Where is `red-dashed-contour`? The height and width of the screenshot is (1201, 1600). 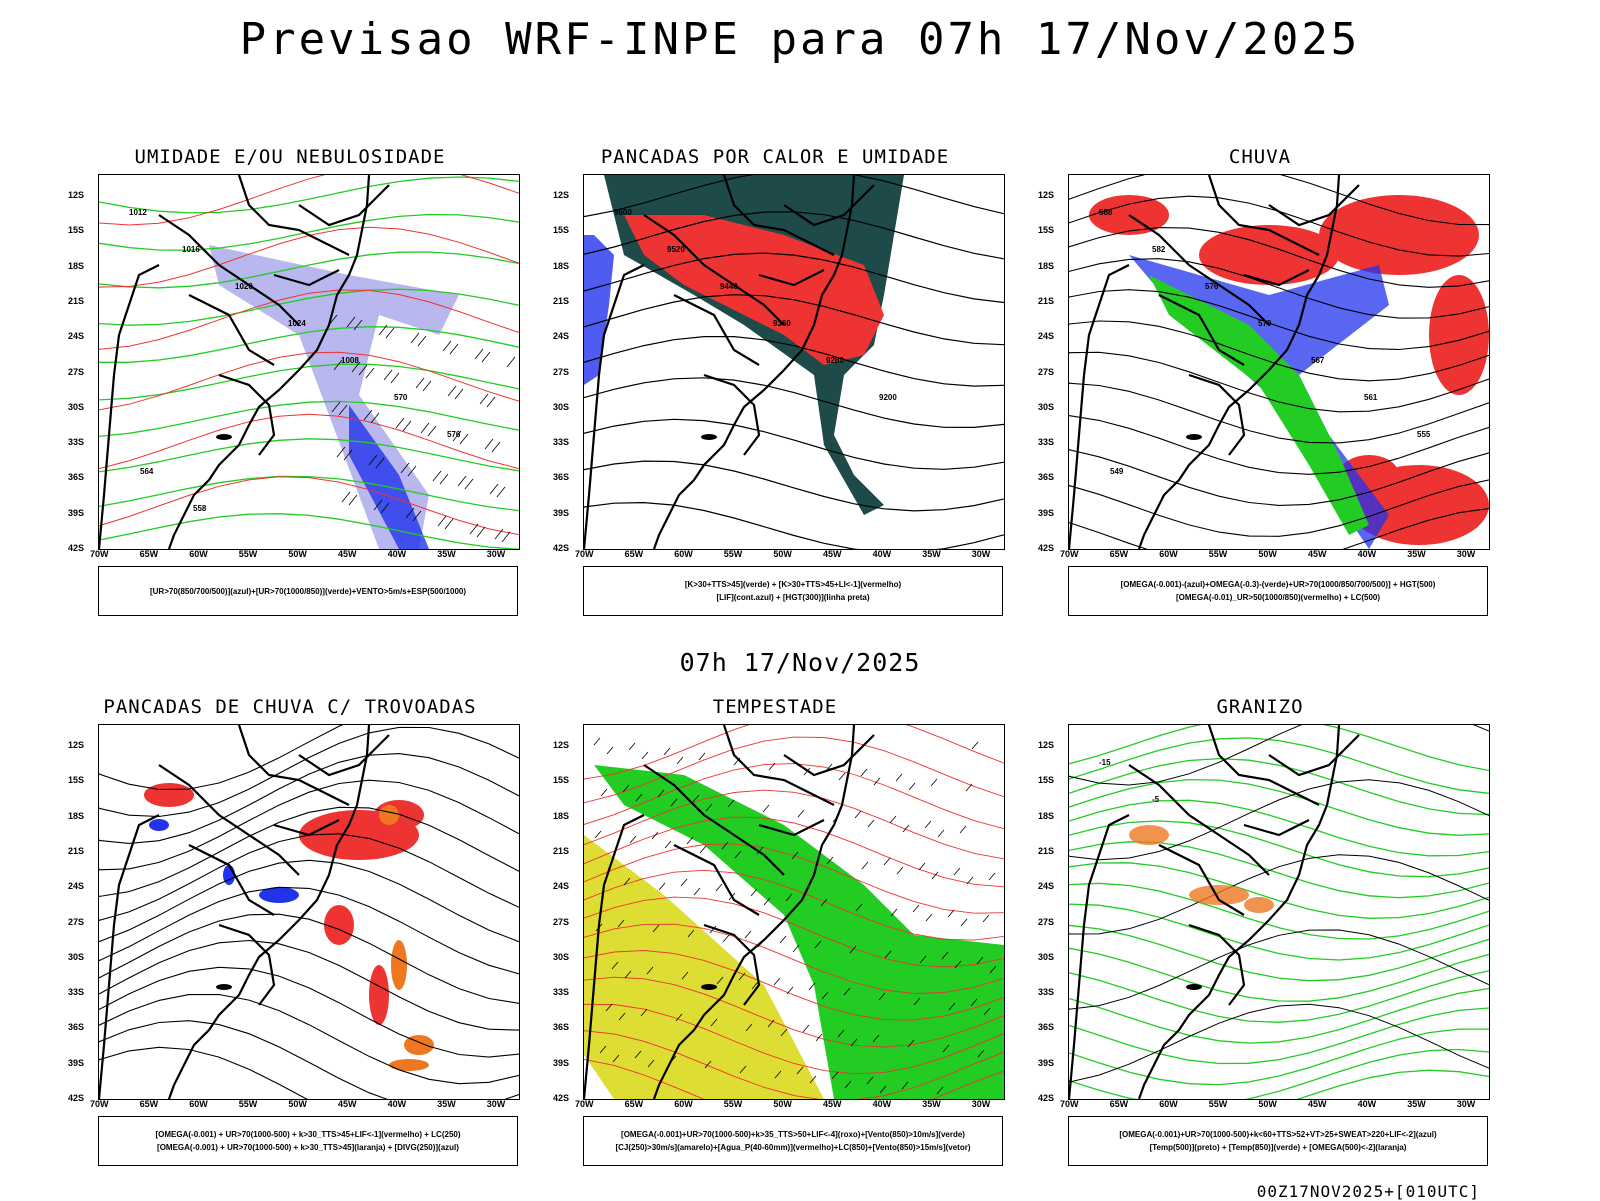 red-dashed-contour is located at coordinates (309, 381).